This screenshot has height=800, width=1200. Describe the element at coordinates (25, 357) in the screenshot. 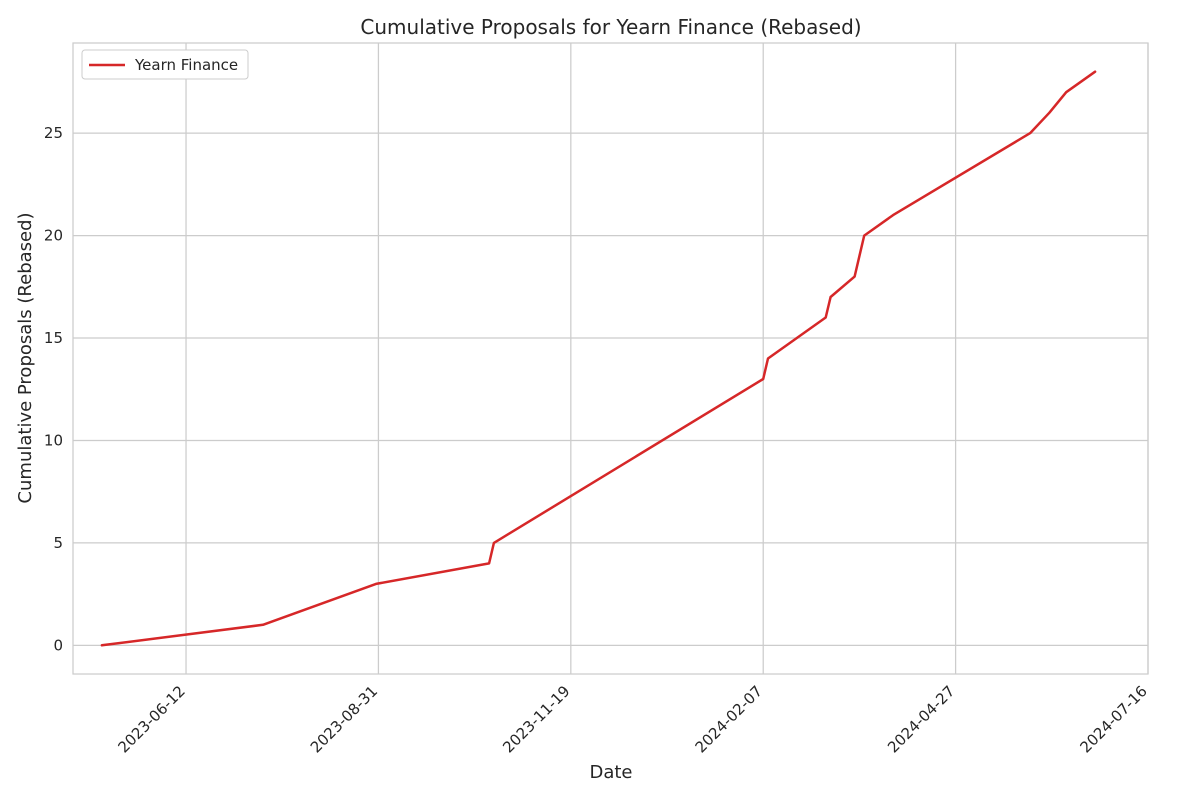

I see `y-axis-label: Cumulative Proposals (Rebased)` at that location.